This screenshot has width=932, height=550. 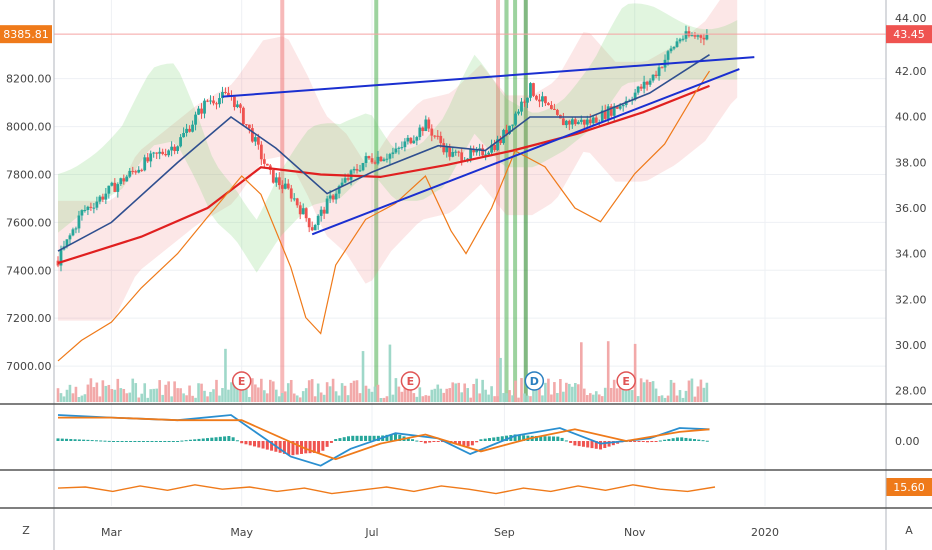 What do you see at coordinates (909, 530) in the screenshot?
I see `auto-scale-button: A` at bounding box center [909, 530].